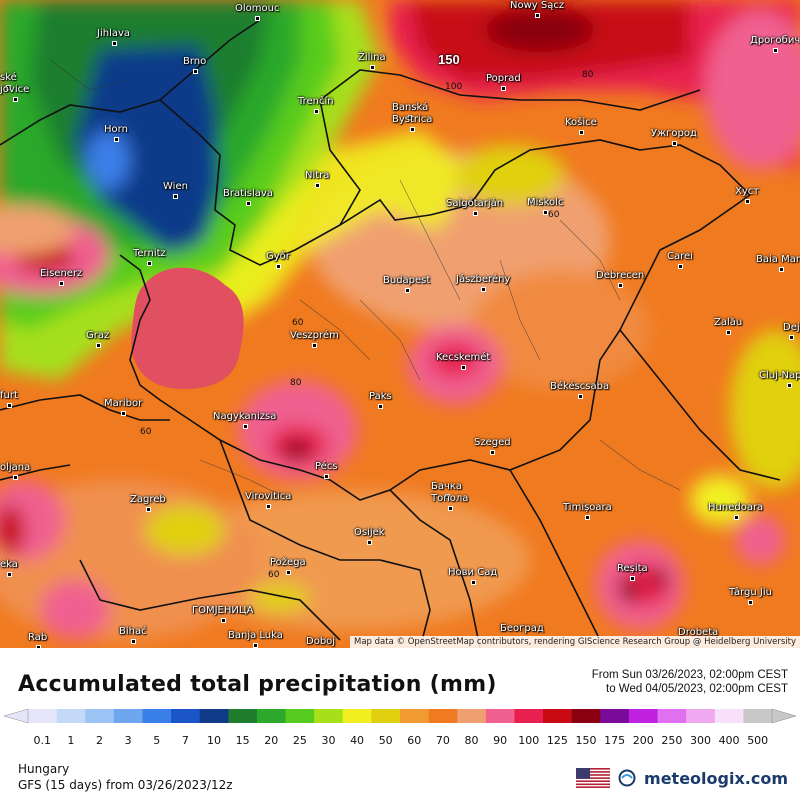 This screenshot has width=800, height=802. Describe the element at coordinates (672, 740) in the screenshot. I see `scale-tick-label: 250` at that location.